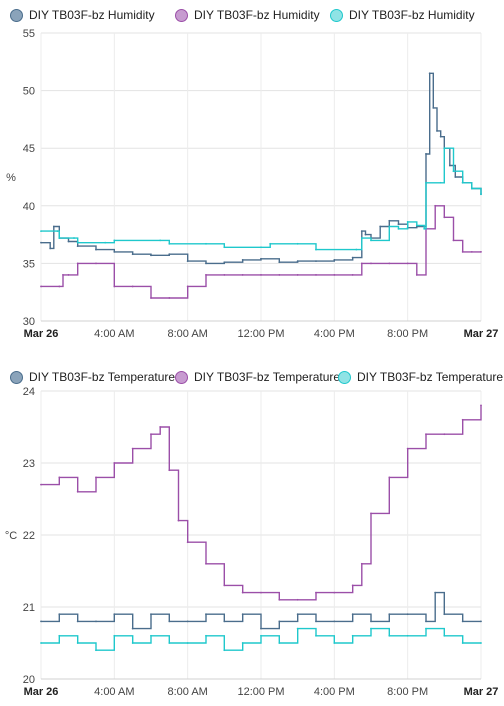  What do you see at coordinates (29, 264) in the screenshot?
I see `y-tick-label: 35` at bounding box center [29, 264].